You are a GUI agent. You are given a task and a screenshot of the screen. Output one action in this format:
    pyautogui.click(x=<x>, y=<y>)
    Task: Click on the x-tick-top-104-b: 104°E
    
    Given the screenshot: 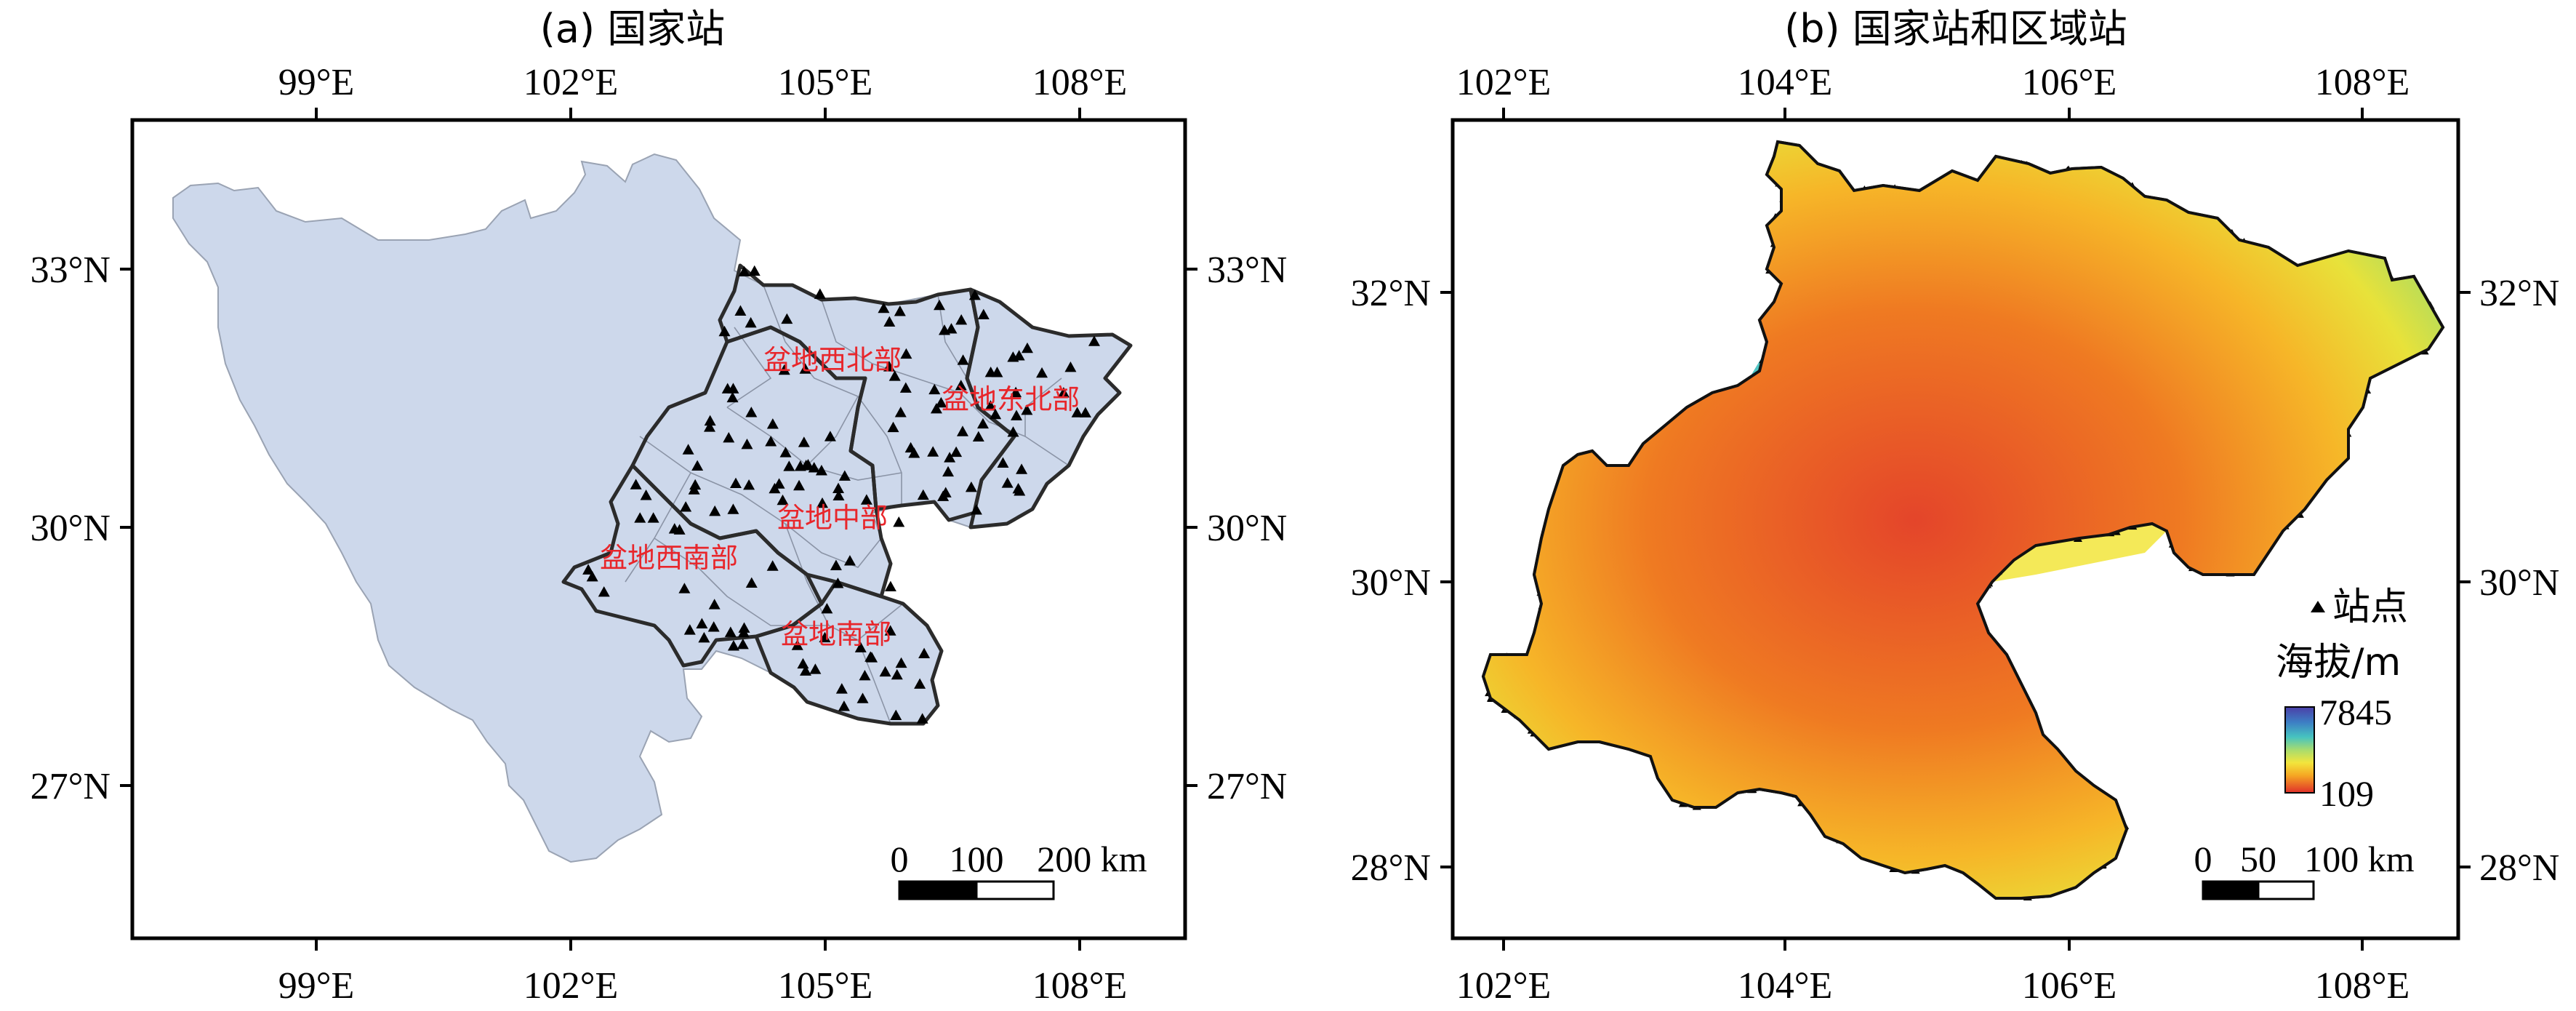 What is the action you would take?
    pyautogui.click(x=1786, y=82)
    